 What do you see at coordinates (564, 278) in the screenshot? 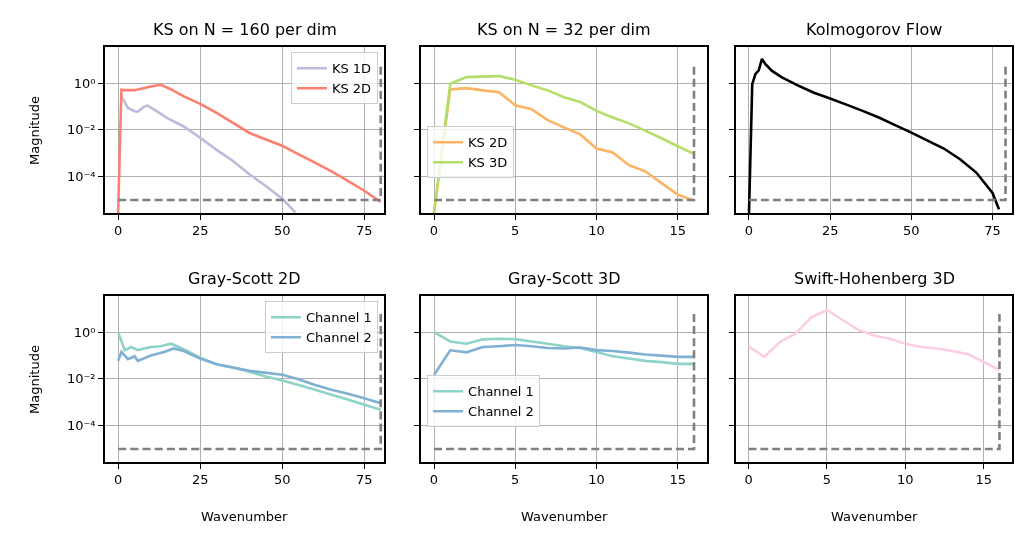
I see `chart-title: Gray-Scott 3D` at bounding box center [564, 278].